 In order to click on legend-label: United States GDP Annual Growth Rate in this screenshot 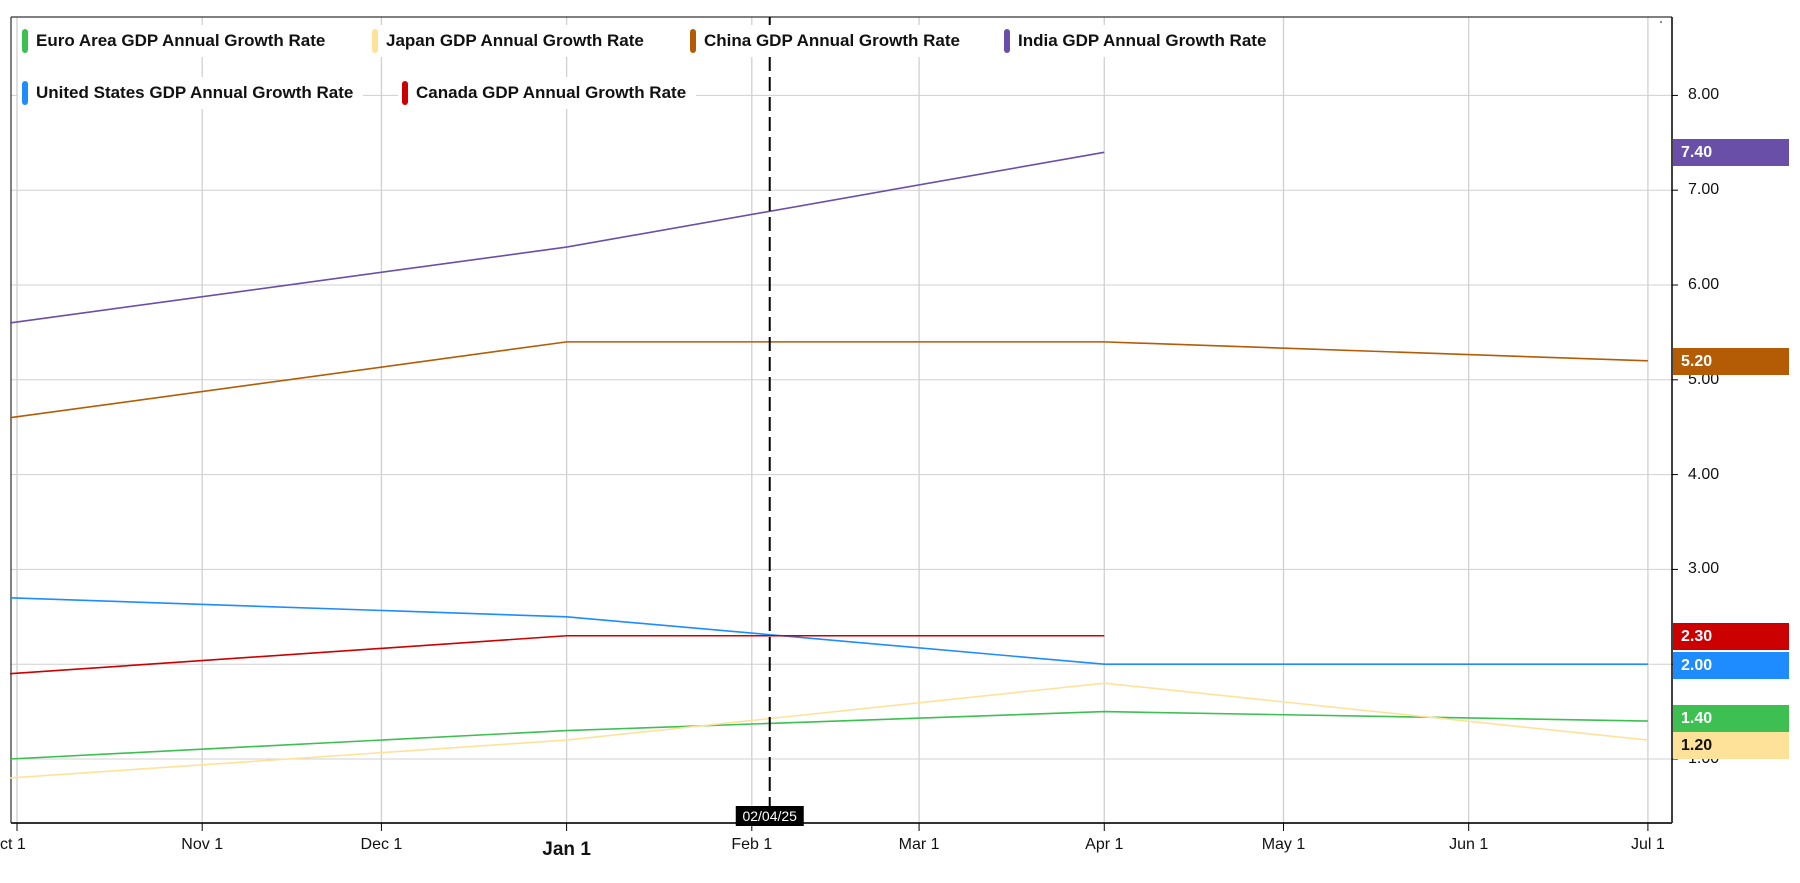, I will do `click(195, 92)`.